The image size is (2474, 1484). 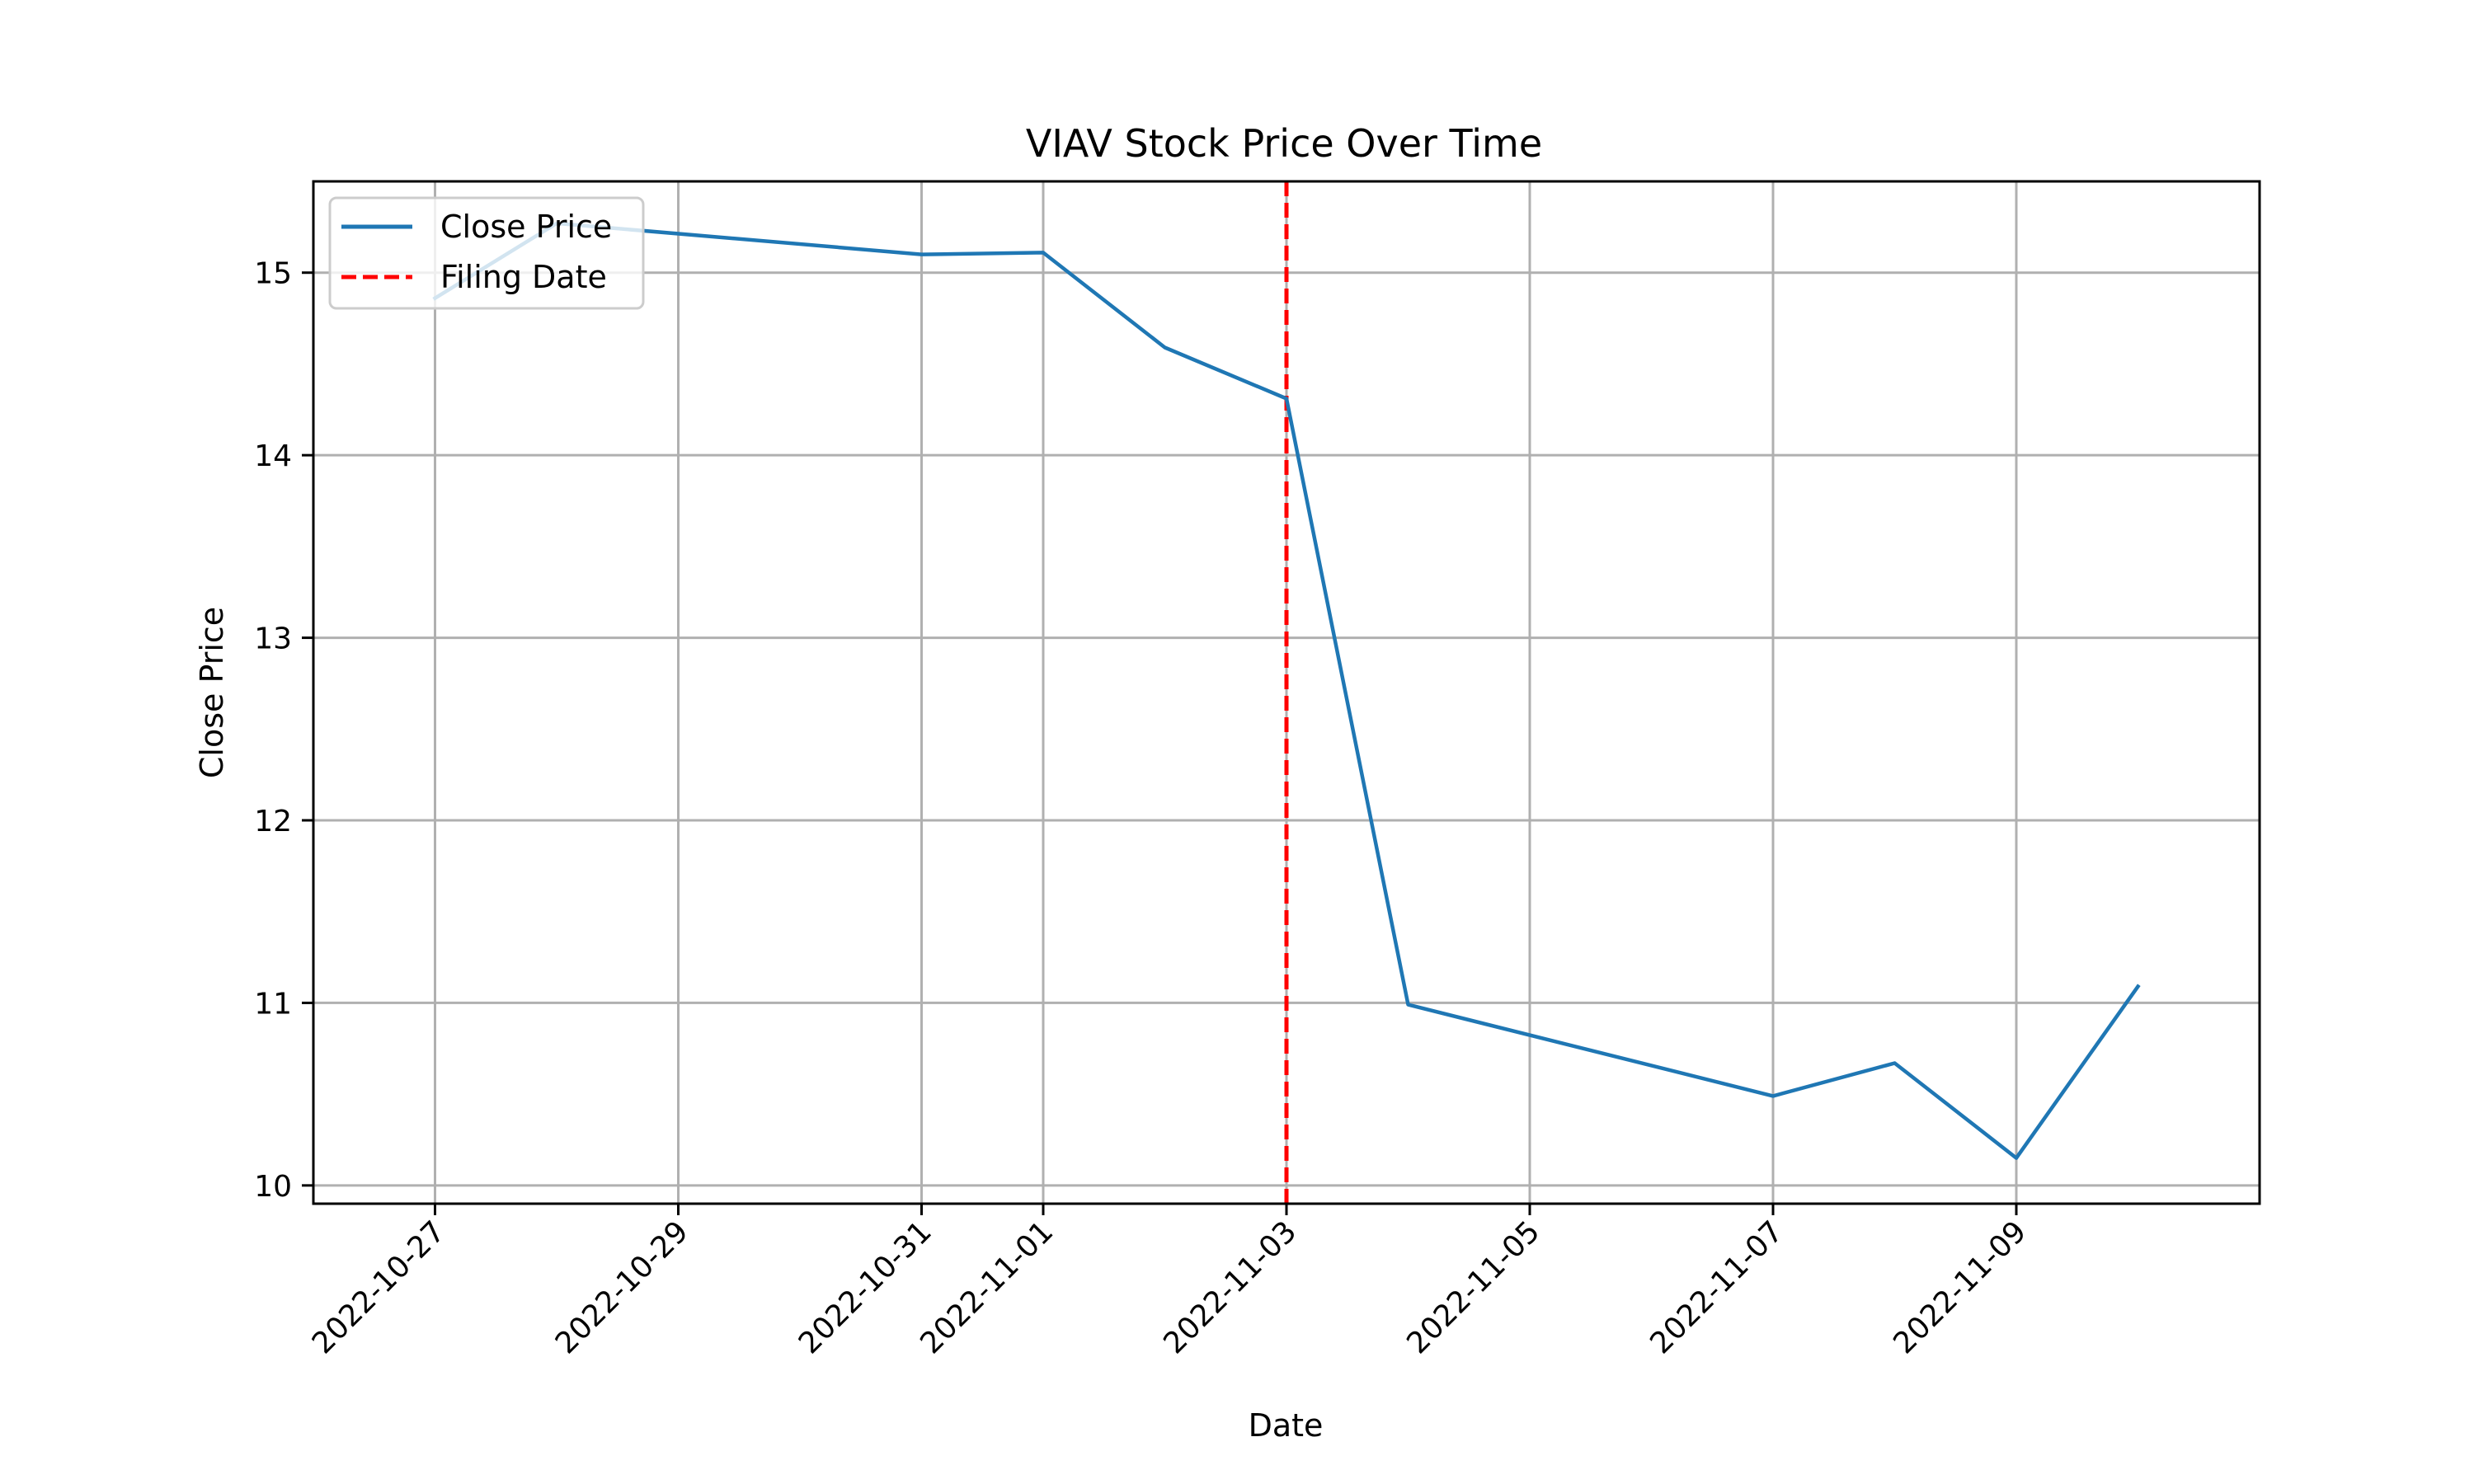 I want to click on y-tick-label: 13, so click(x=273, y=639).